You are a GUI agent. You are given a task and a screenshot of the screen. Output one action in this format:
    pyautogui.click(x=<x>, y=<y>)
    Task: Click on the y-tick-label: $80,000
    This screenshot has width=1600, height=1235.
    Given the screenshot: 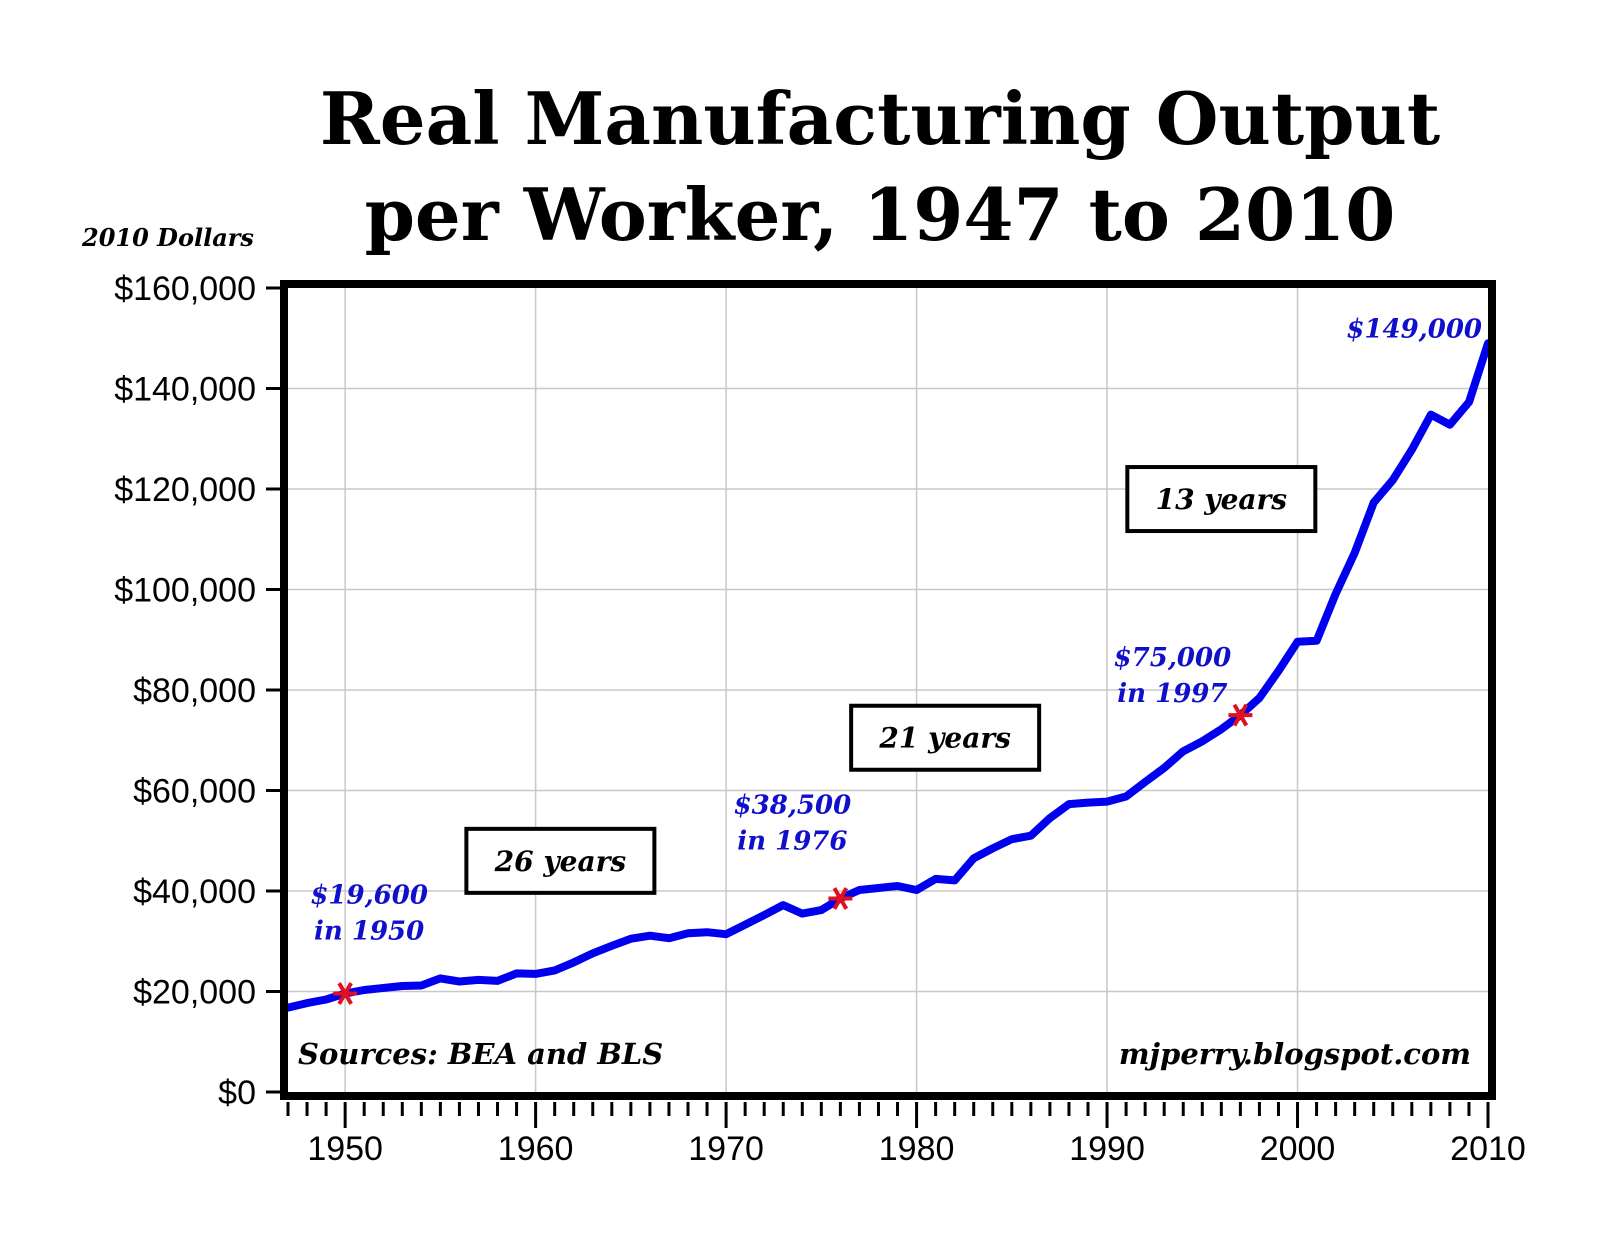 What is the action you would take?
    pyautogui.click(x=194, y=691)
    